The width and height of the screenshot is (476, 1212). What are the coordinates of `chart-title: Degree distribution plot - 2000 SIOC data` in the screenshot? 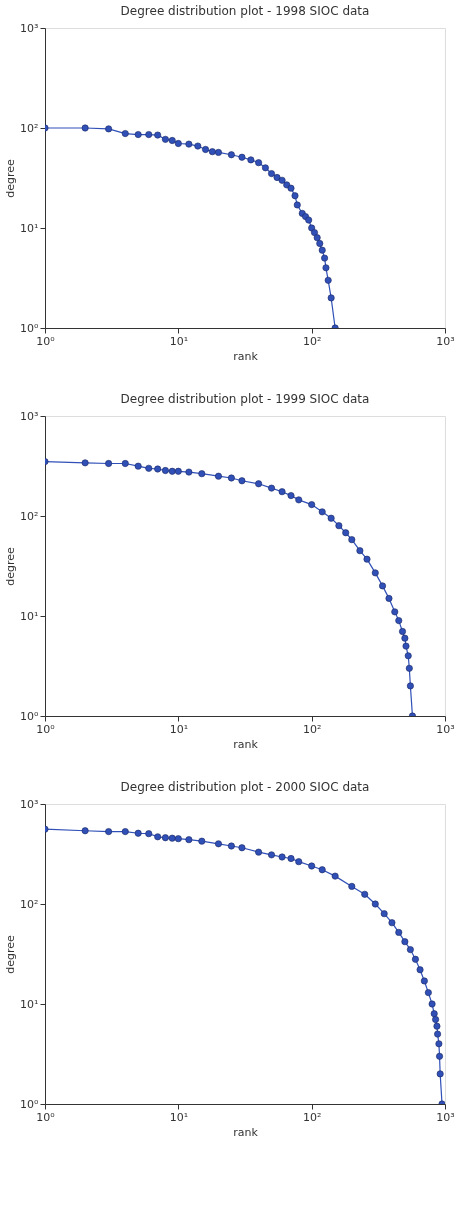 It's located at (245, 787).